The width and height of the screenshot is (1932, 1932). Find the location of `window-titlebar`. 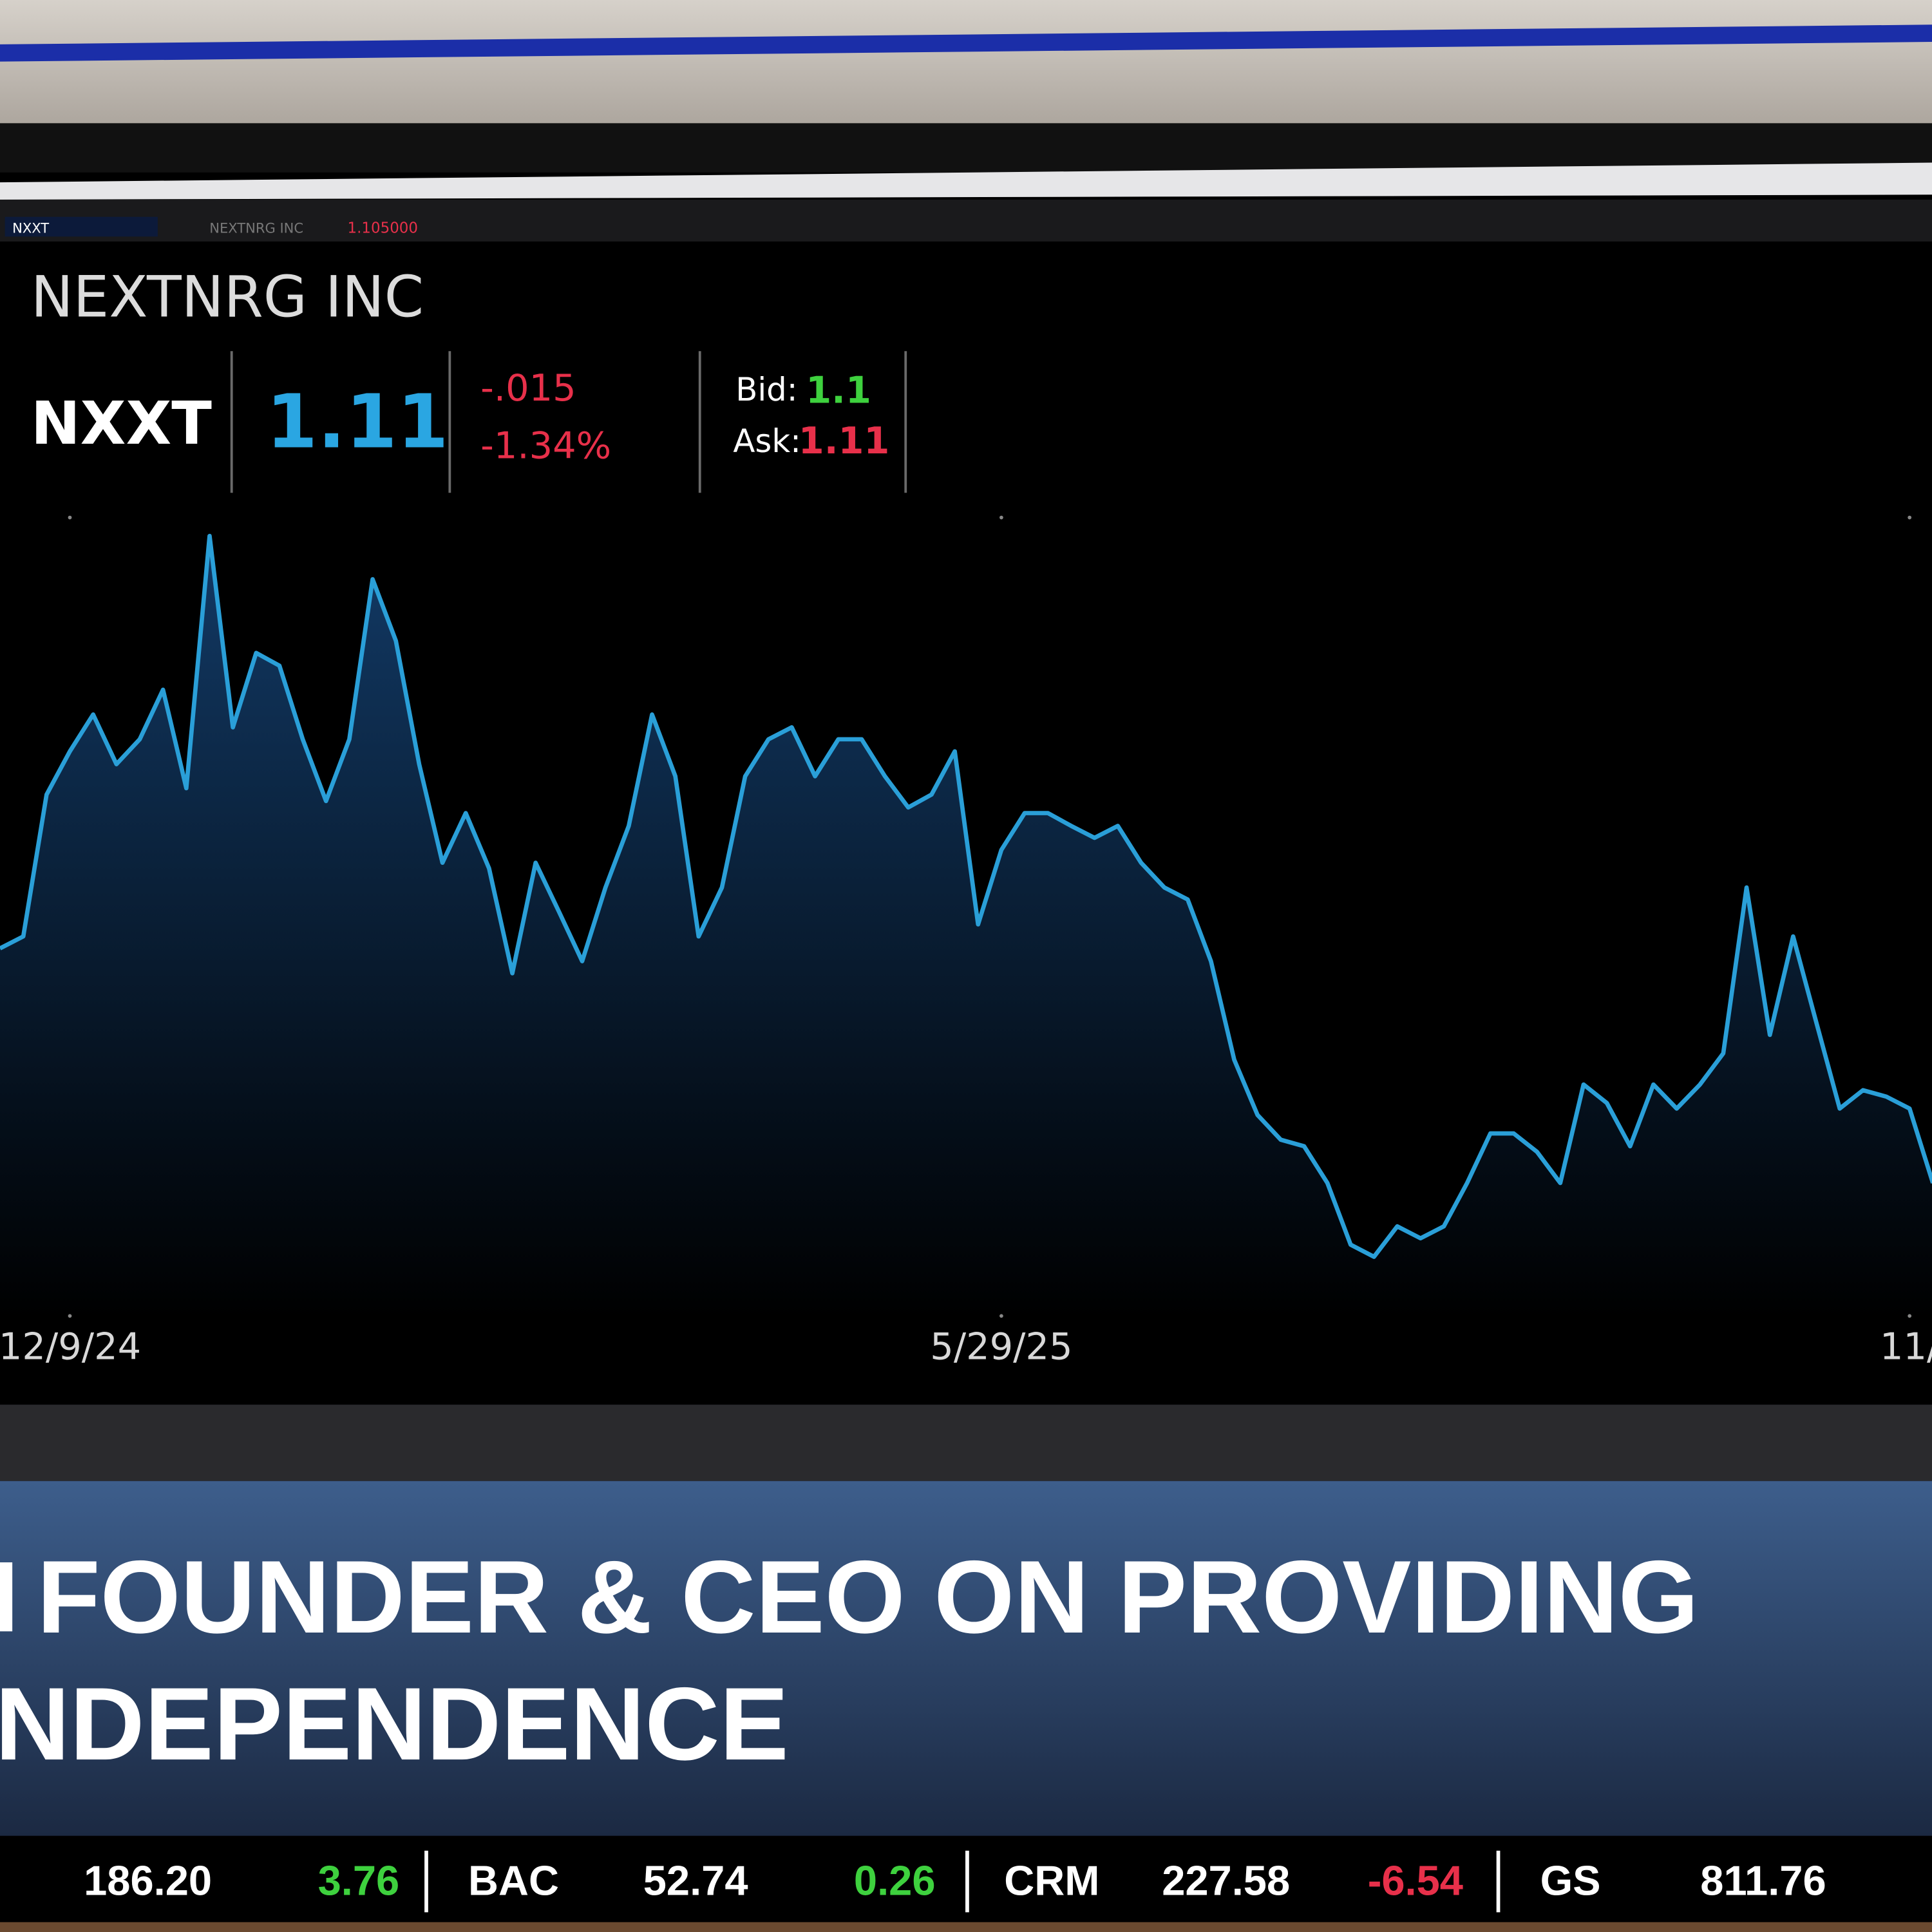

window-titlebar is located at coordinates (966, 181).